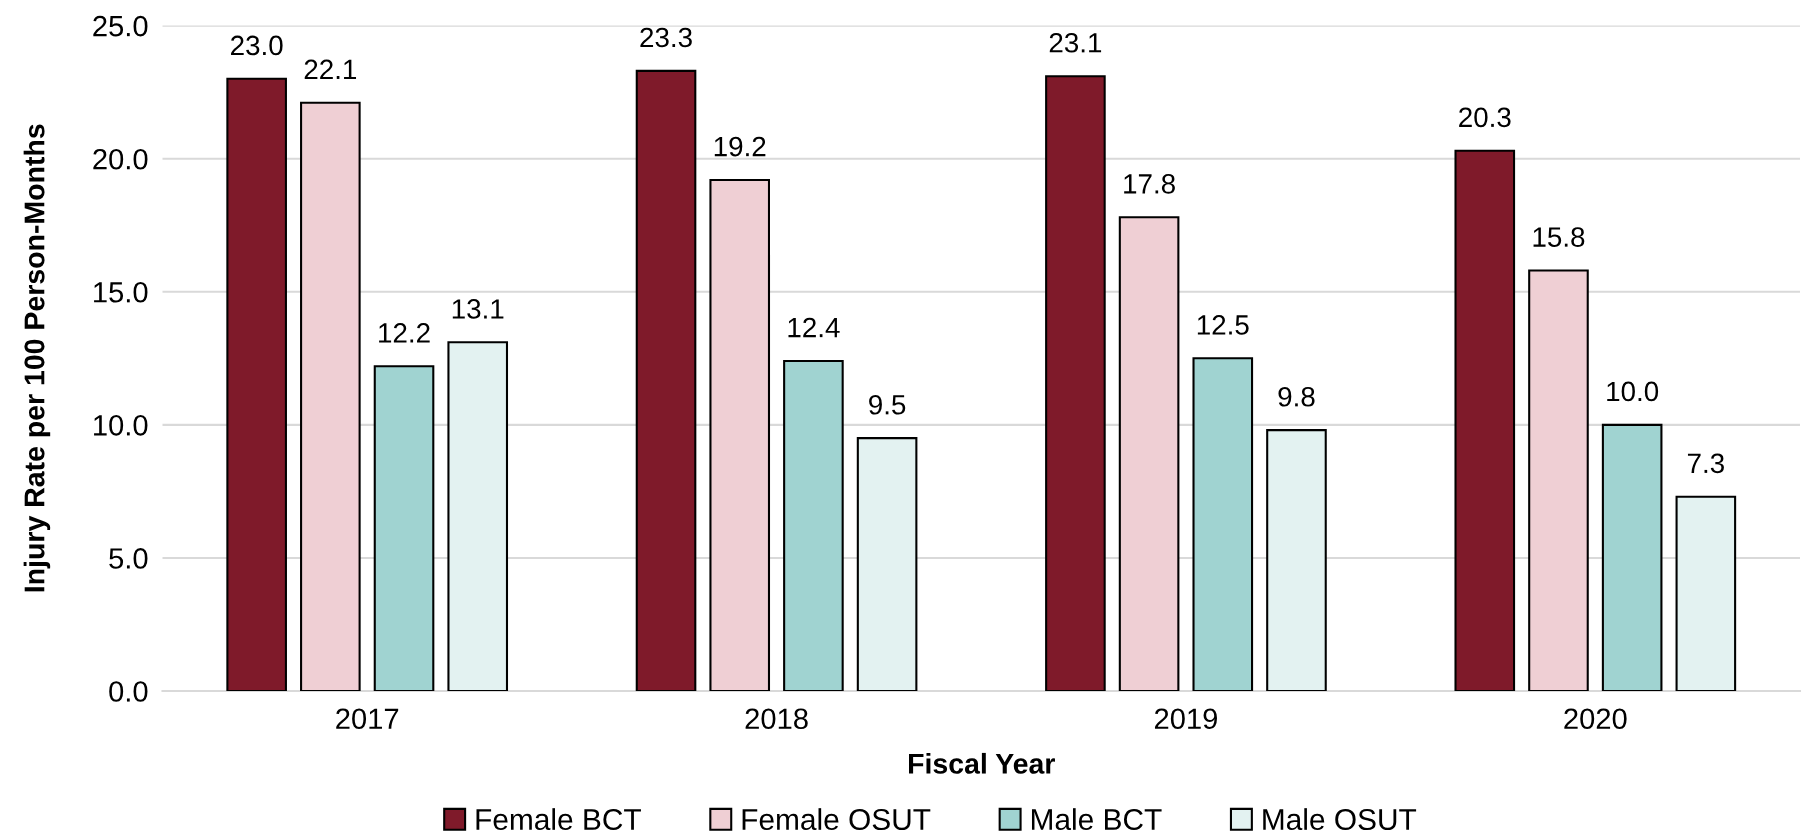 This screenshot has height=836, width=1806. What do you see at coordinates (776, 719) in the screenshot?
I see `x-tick-label: 2018` at bounding box center [776, 719].